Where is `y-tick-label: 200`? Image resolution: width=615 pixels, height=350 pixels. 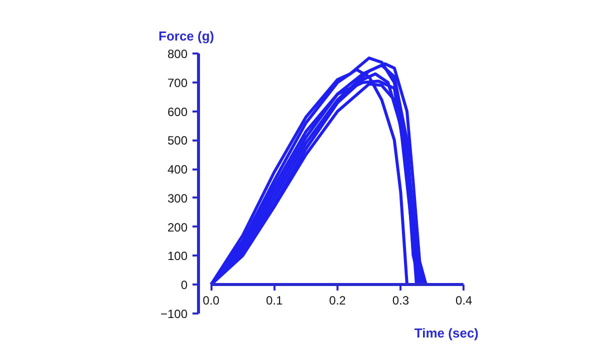
y-tick-label: 200 is located at coordinates (177, 227).